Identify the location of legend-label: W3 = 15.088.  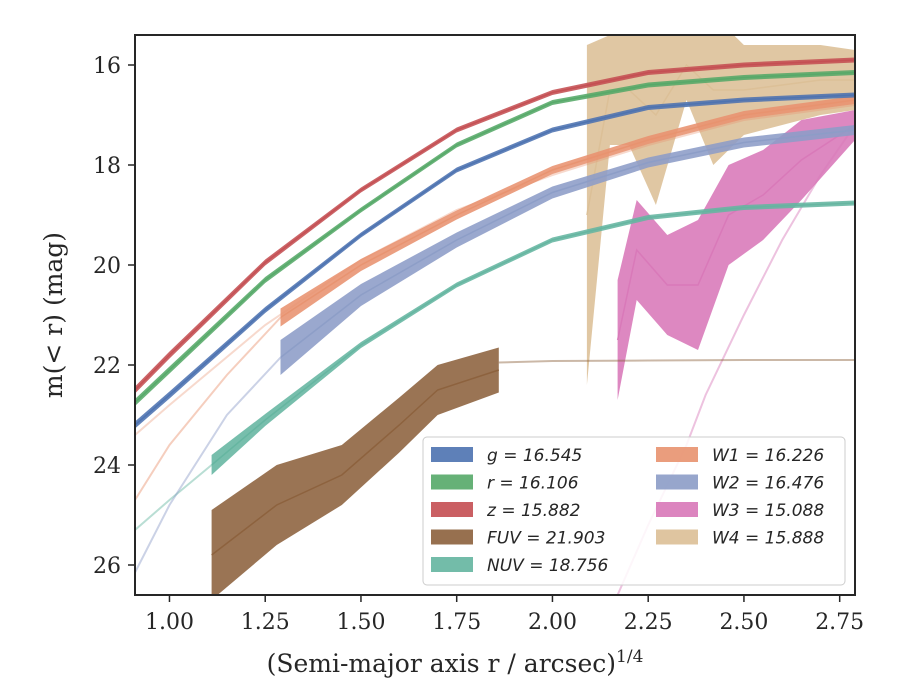
(768, 511).